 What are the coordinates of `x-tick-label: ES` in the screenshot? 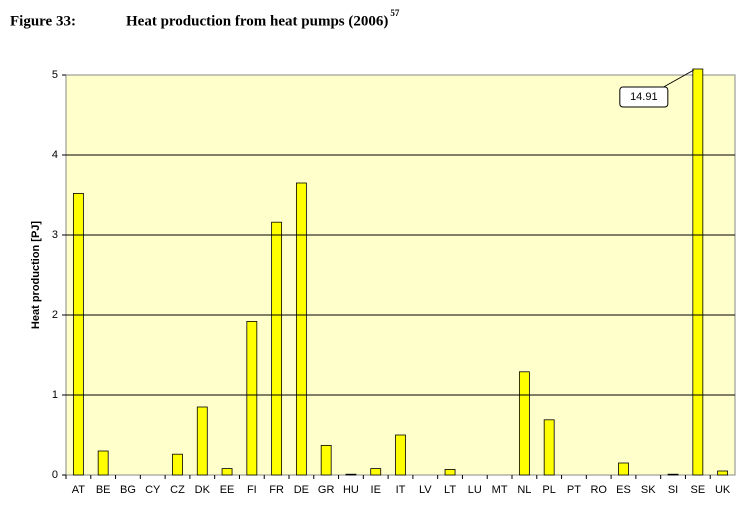 It's located at (623, 490).